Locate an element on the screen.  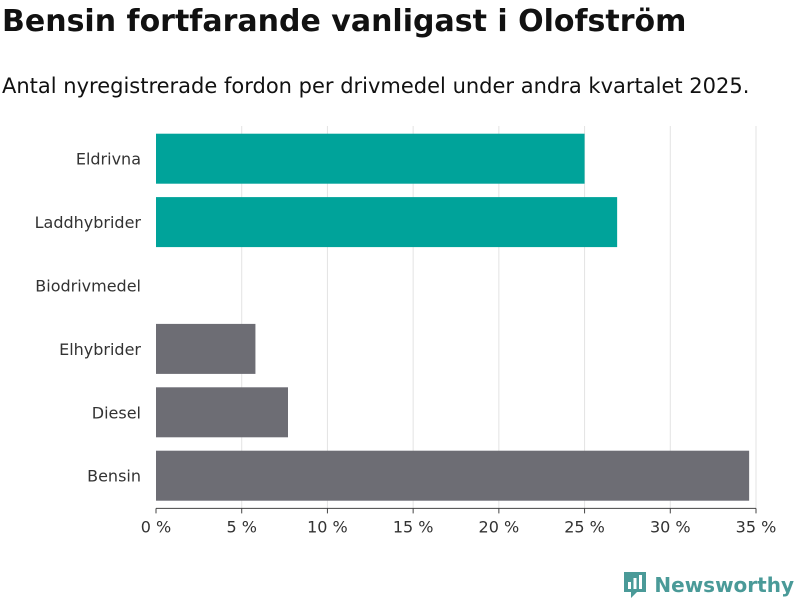
x-tick-label: 30 % is located at coordinates (670, 526).